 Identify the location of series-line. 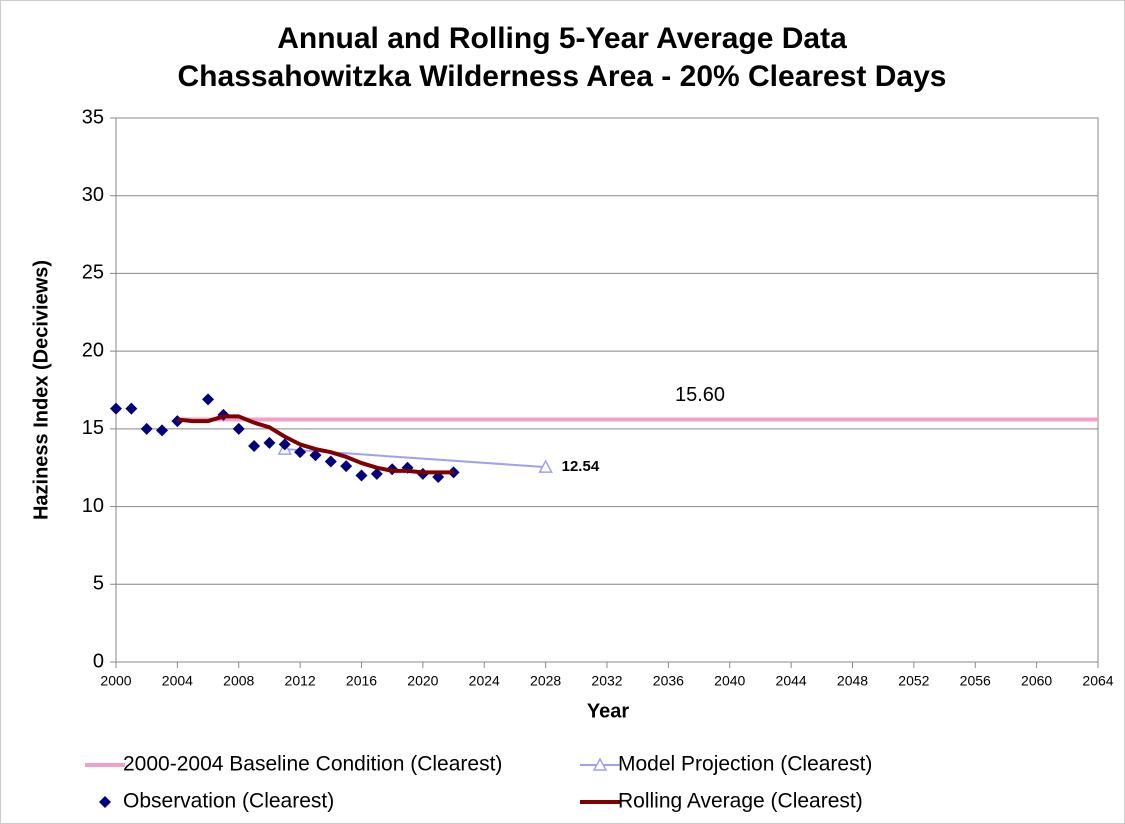
(315, 444).